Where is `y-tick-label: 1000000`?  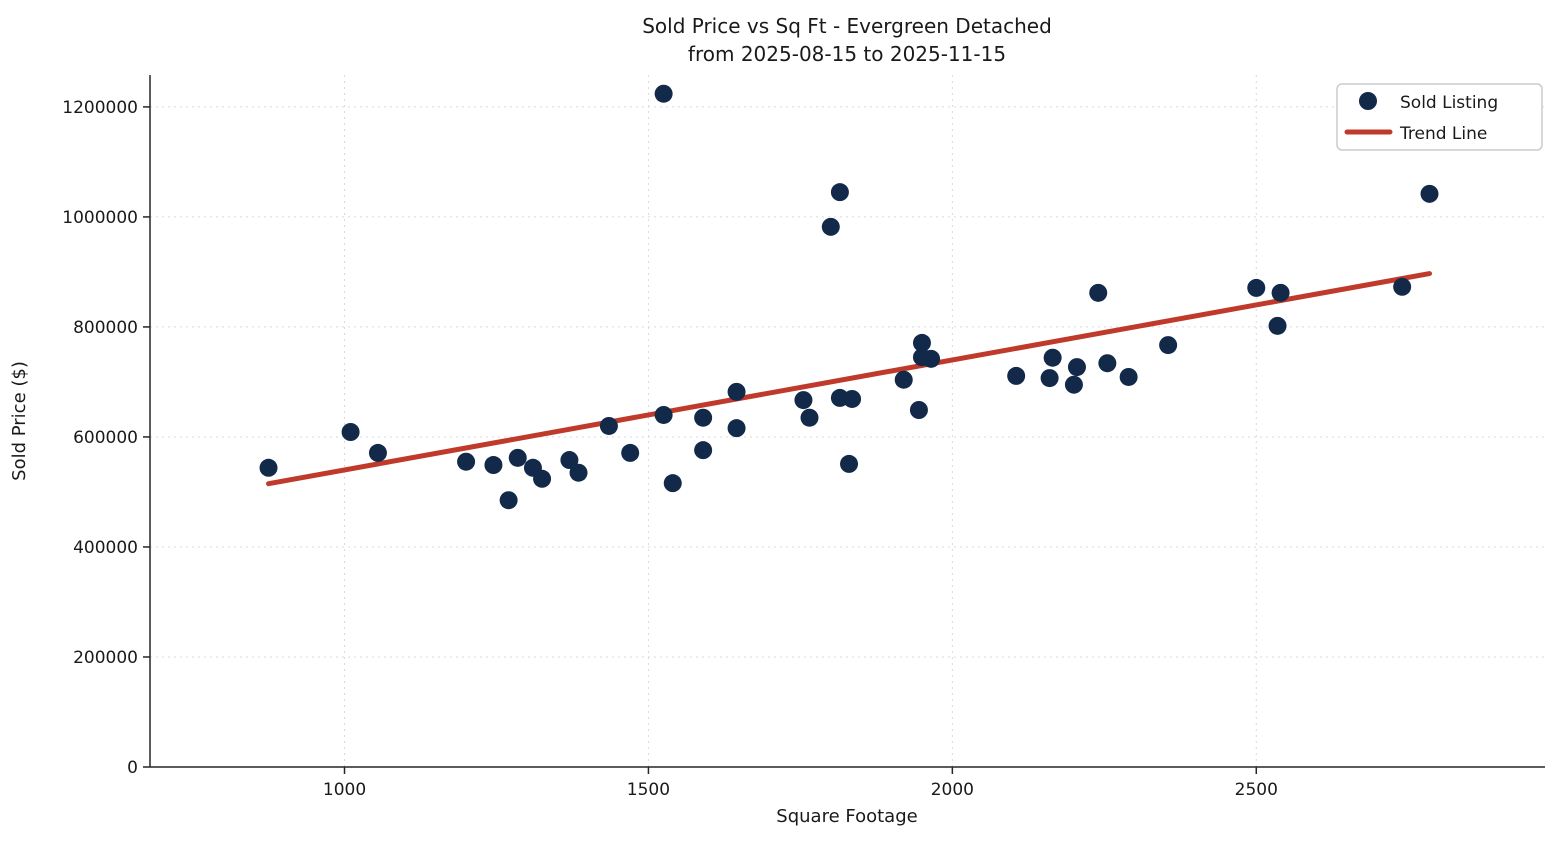 y-tick-label: 1000000 is located at coordinates (100, 218).